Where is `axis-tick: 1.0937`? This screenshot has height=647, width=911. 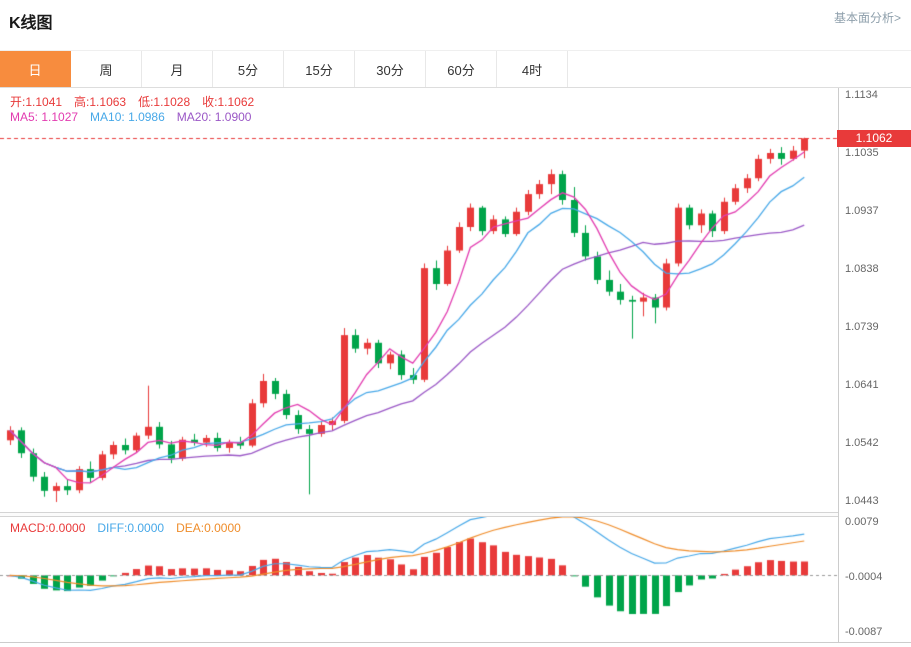 axis-tick: 1.0937 is located at coordinates (862, 210).